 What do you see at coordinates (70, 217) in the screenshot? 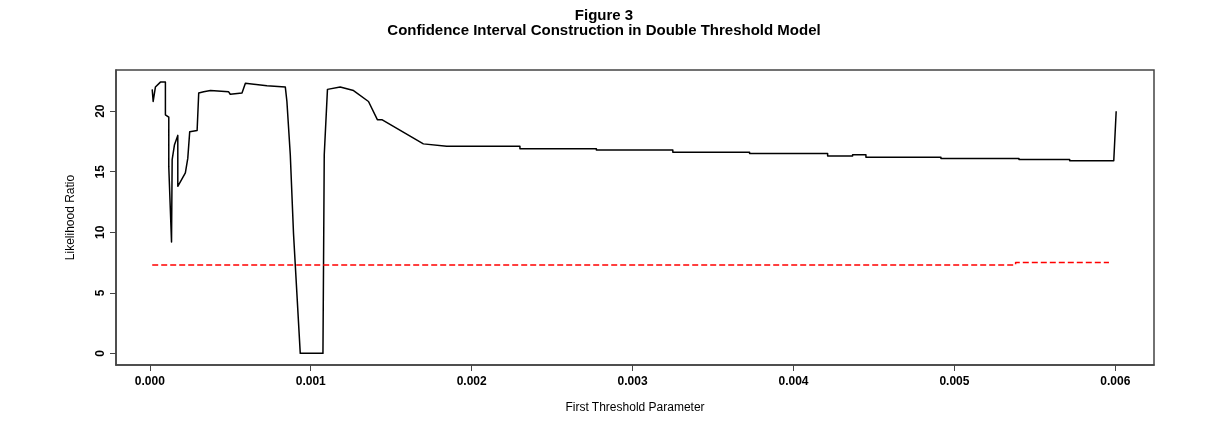
I see `y-axis-title: Likelihood Ratio` at bounding box center [70, 217].